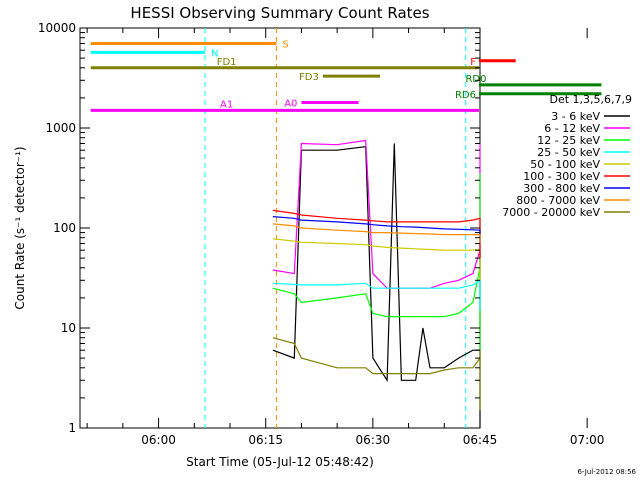 The width and height of the screenshot is (640, 480). I want to click on legend-label: 7000 - 20000 keV, so click(551, 212).